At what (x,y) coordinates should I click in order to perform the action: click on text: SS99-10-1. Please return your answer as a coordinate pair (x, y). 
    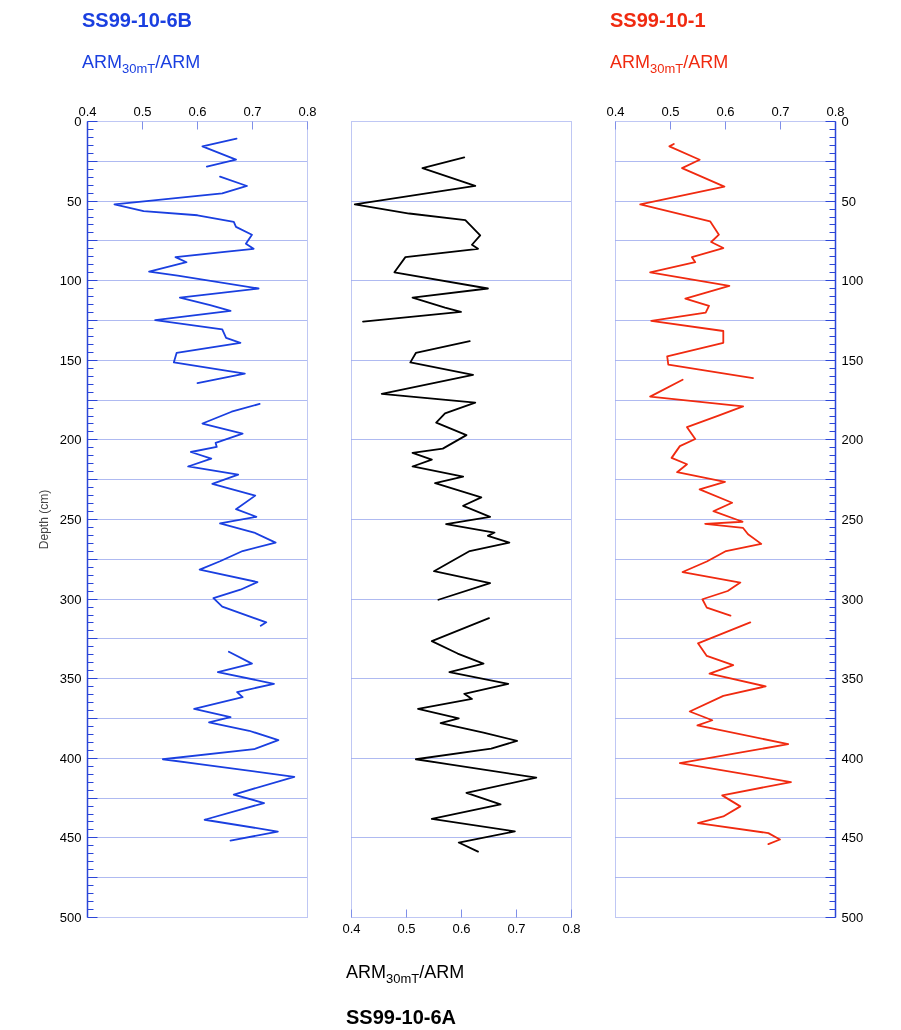
    Looking at the image, I should click on (658, 20).